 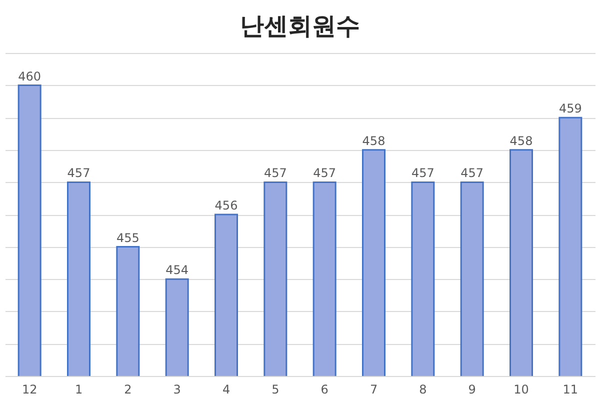 What do you see at coordinates (30, 389) in the screenshot?
I see `x-tick-label: 12` at bounding box center [30, 389].